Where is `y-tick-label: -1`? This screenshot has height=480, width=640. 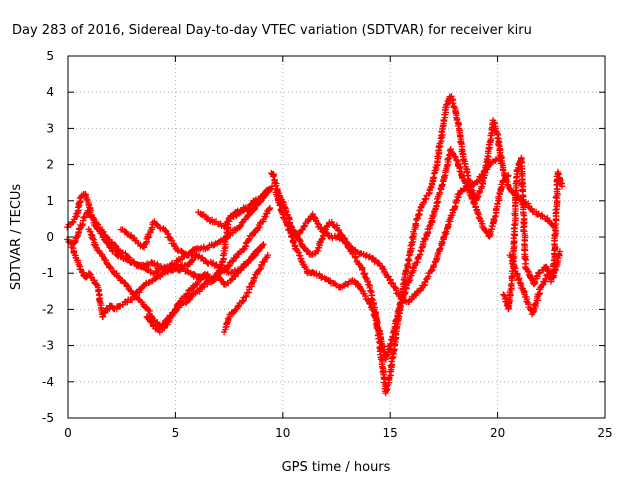
y-tick-label: -1 is located at coordinates (48, 273).